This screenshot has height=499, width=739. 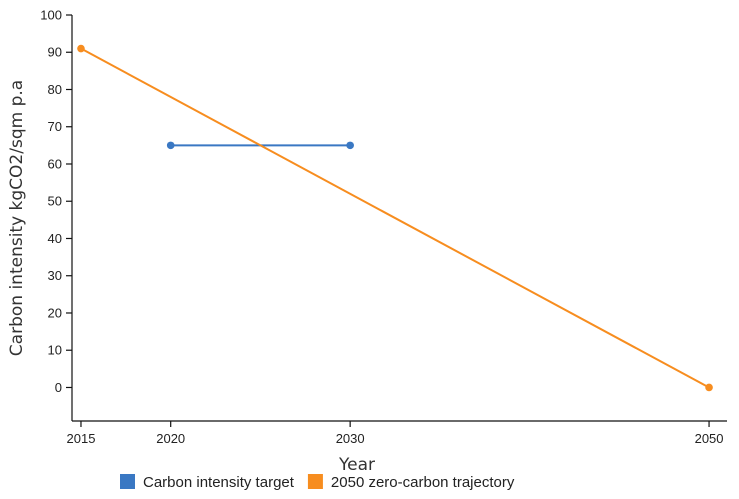 I want to click on legend-label-2: 2050 zero-carbon trajectory, so click(x=423, y=482).